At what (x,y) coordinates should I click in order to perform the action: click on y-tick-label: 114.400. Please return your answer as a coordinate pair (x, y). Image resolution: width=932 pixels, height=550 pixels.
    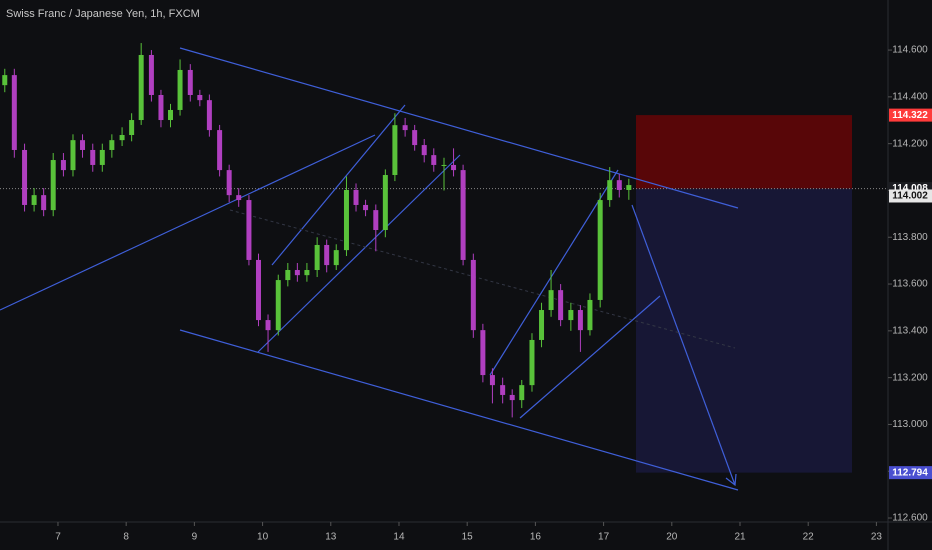
    Looking at the image, I should click on (910, 97).